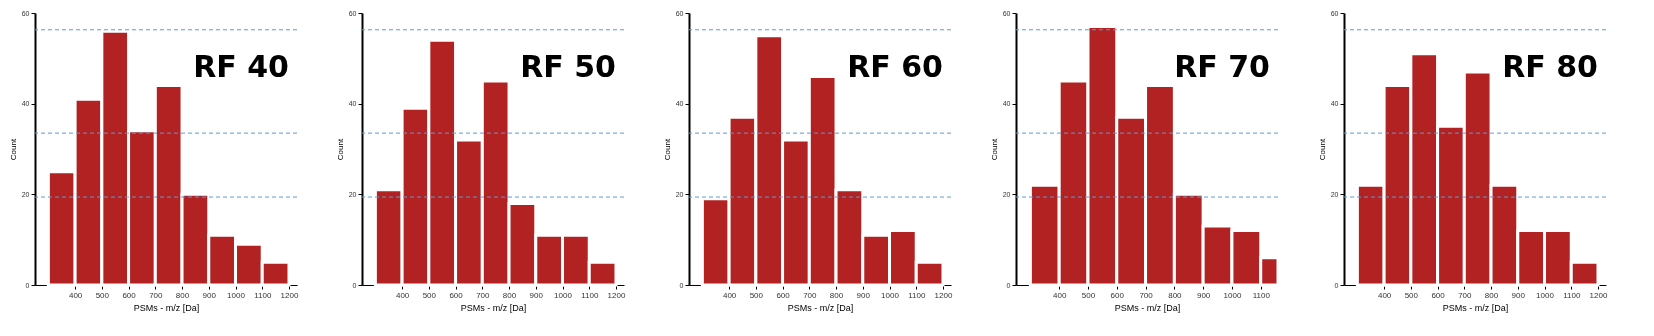 This screenshot has height=336, width=1654. What do you see at coordinates (568, 66) in the screenshot?
I see `annotation: RF 50` at bounding box center [568, 66].